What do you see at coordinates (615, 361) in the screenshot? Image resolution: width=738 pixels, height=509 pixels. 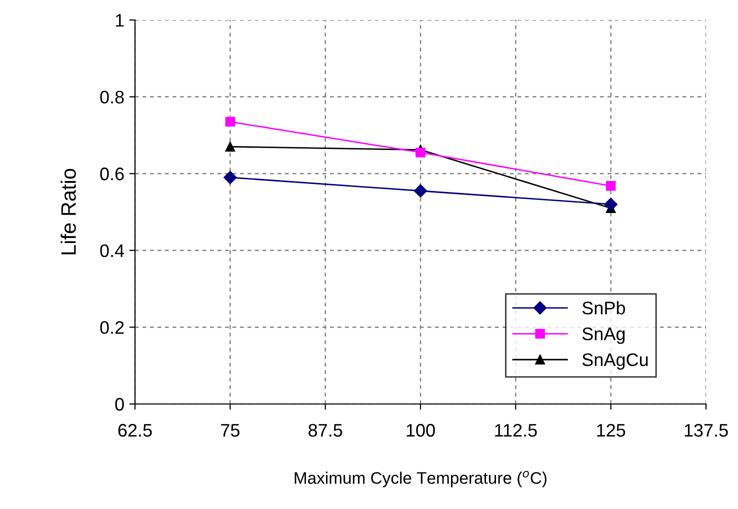 I see `legend-label: SnAgCu` at bounding box center [615, 361].